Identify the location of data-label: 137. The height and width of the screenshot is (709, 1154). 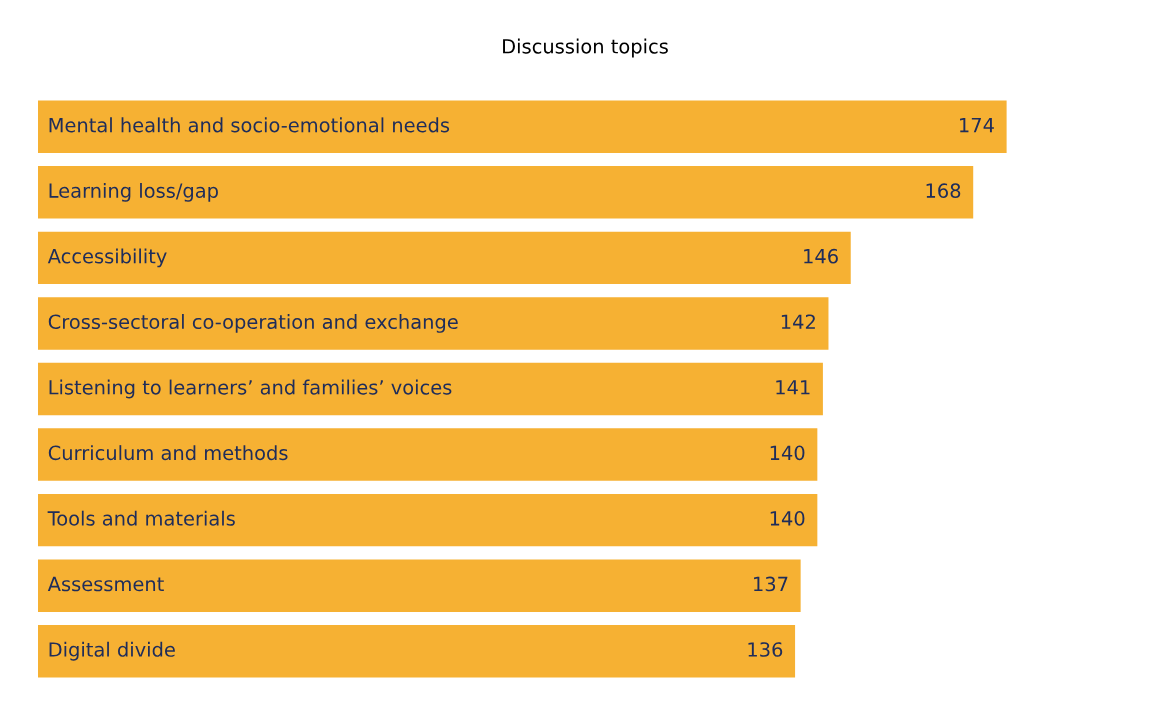
(771, 584).